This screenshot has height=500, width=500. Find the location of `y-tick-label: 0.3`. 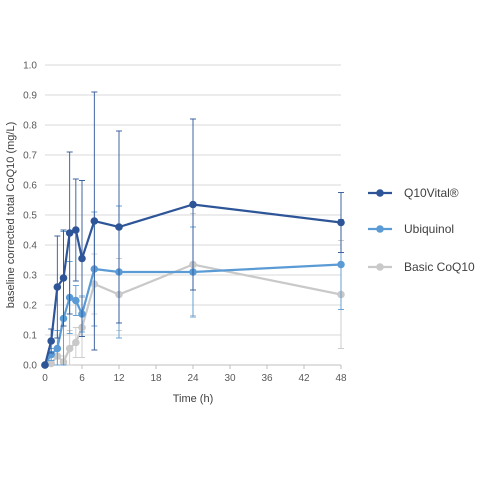

y-tick-label: 0.3 is located at coordinates (30, 276).